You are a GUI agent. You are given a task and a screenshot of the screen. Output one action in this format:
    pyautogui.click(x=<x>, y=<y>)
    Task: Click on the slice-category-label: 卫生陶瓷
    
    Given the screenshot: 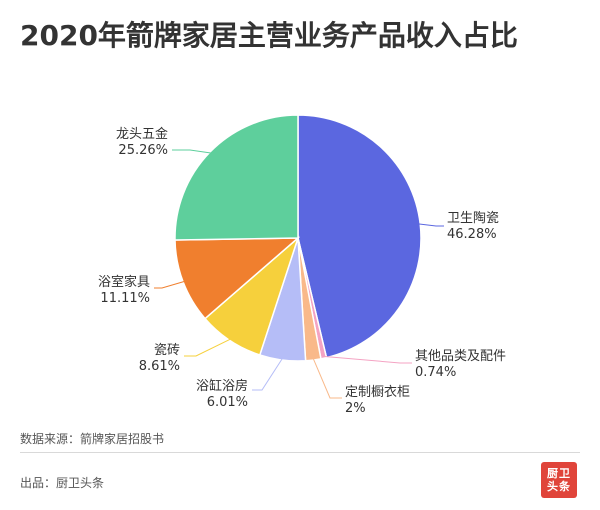 What is the action you would take?
    pyautogui.click(x=473, y=218)
    